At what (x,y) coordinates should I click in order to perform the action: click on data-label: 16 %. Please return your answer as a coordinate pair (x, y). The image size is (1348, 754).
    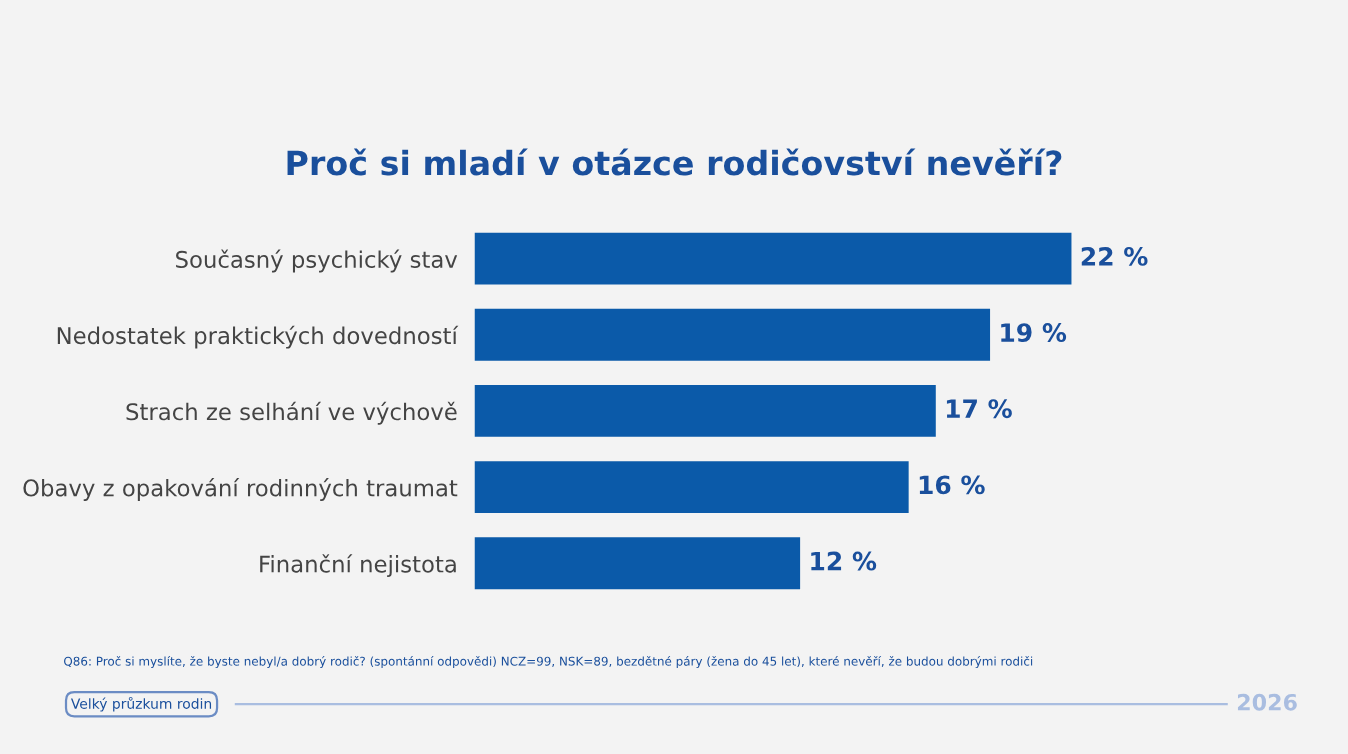
    Looking at the image, I should click on (952, 485).